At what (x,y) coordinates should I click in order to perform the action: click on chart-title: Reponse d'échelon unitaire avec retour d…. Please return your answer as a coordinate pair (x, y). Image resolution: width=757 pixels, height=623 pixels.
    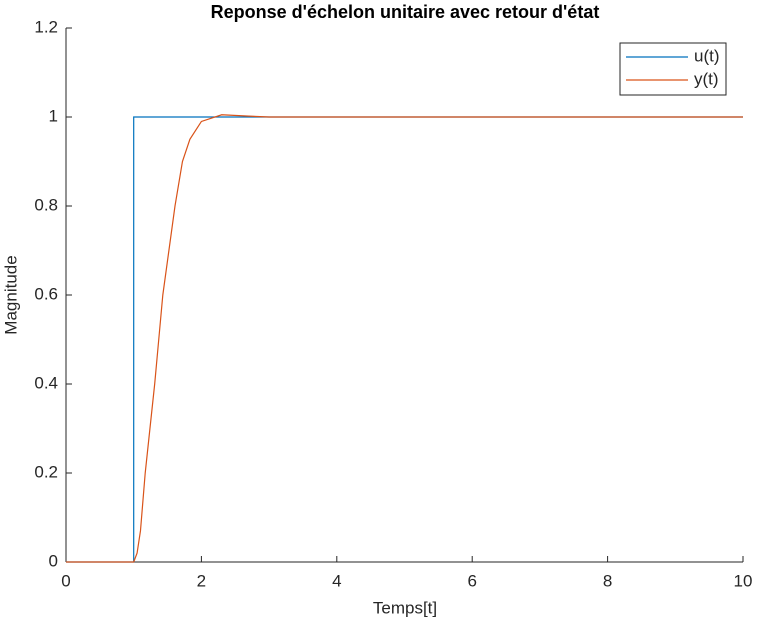
    Looking at the image, I should click on (405, 12).